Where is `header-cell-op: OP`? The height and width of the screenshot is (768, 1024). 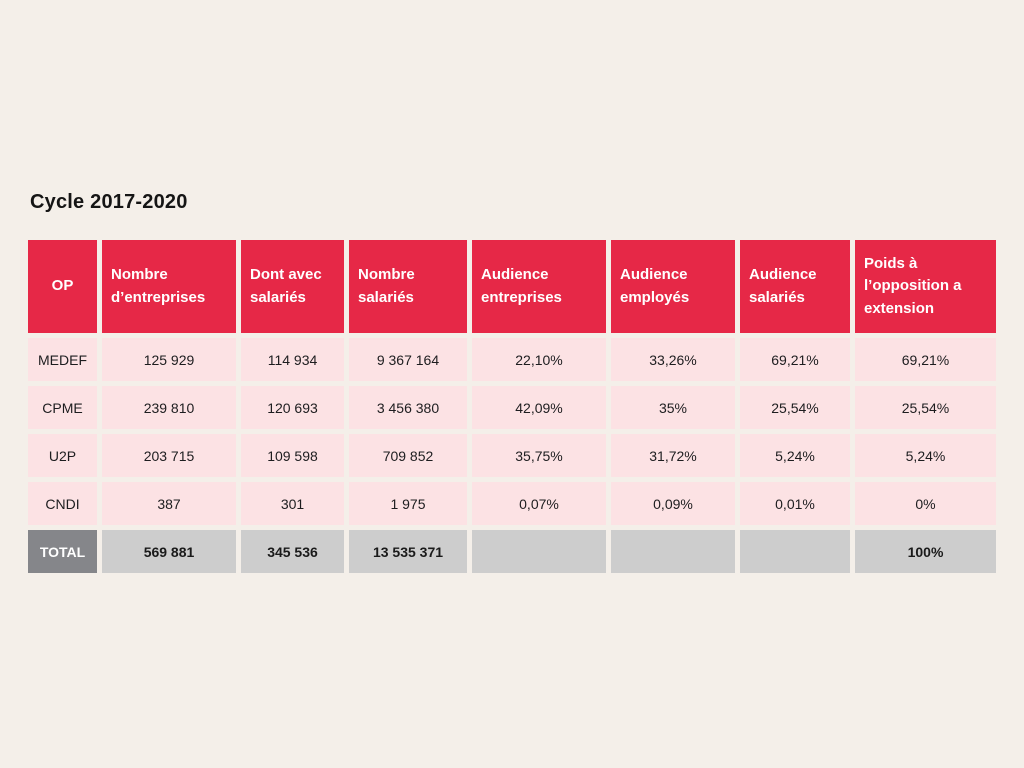
header-cell-op: OP is located at coordinates (62, 286).